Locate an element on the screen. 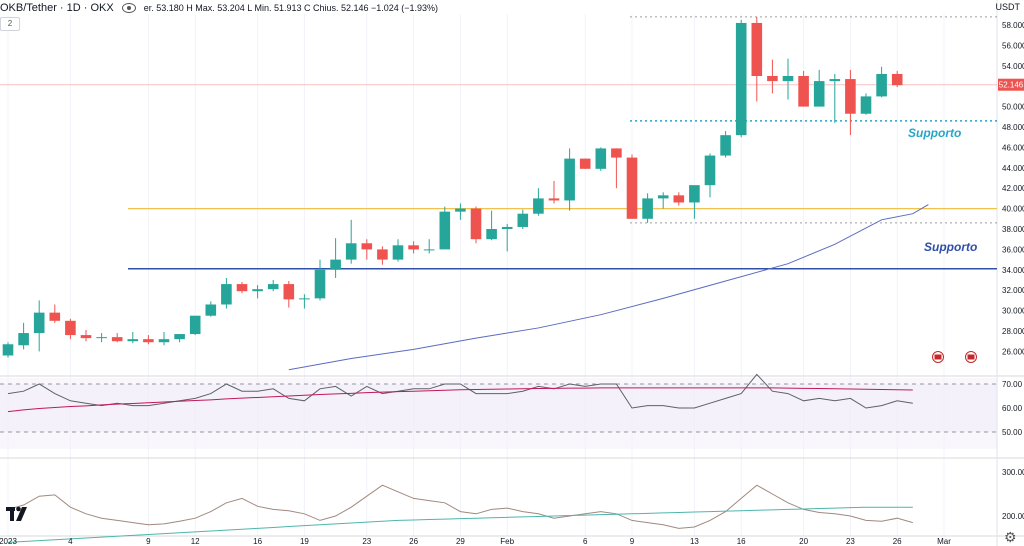 The width and height of the screenshot is (1024, 546). time-tick-label: 6 is located at coordinates (585, 541).